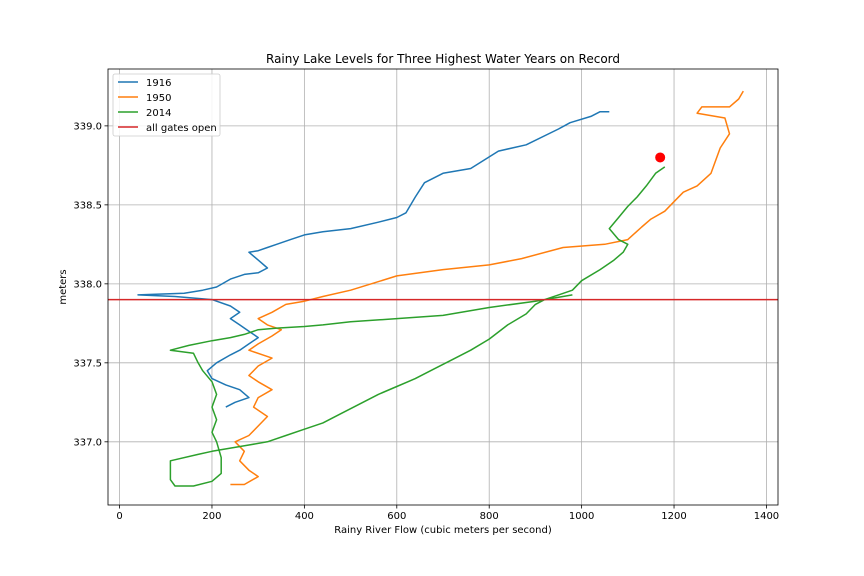  I want to click on x-tick-label: 1400, so click(766, 516).